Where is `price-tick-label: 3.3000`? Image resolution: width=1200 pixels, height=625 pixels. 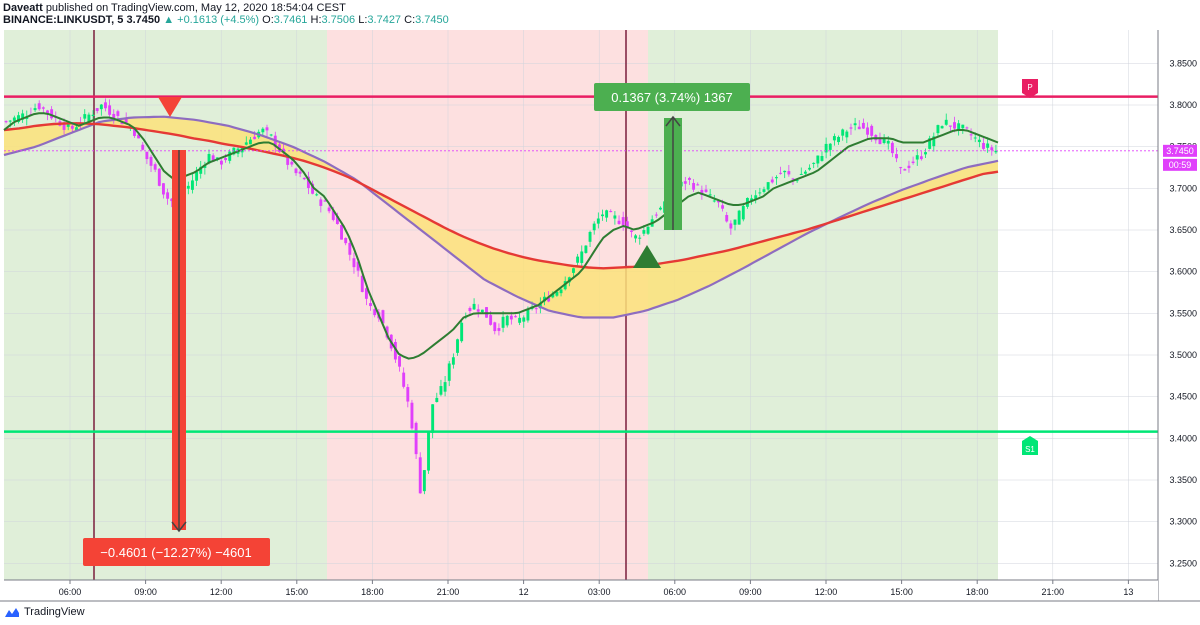
price-tick-label: 3.3000 is located at coordinates (1183, 522).